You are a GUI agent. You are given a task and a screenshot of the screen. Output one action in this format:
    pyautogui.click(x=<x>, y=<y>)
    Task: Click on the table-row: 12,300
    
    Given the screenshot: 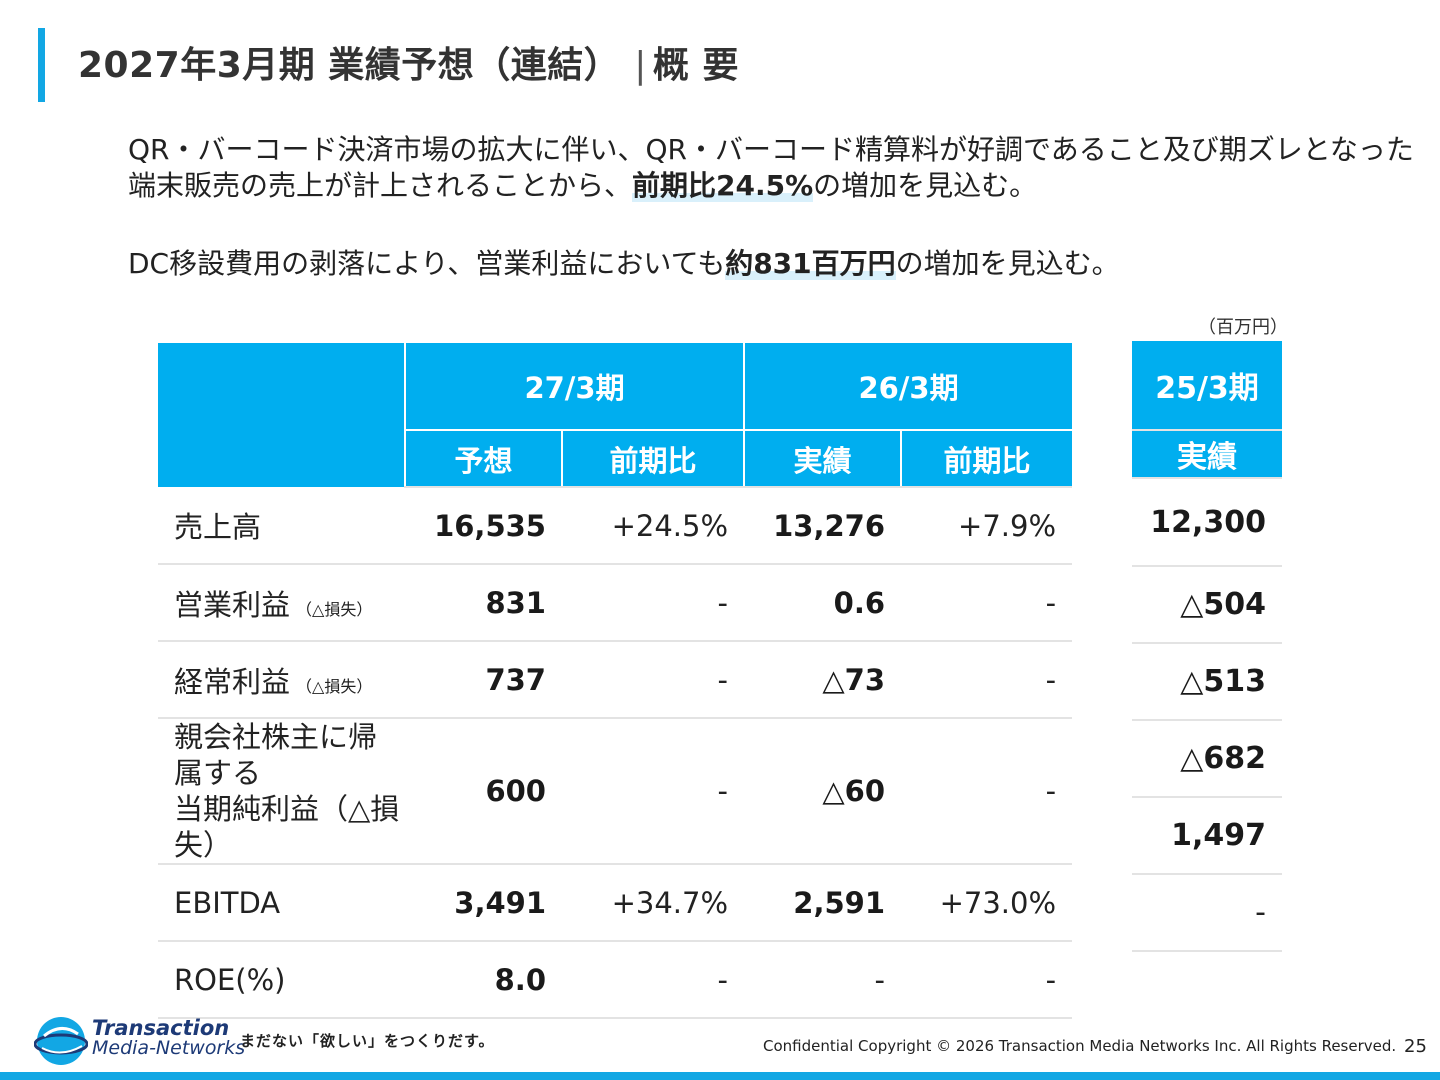 What is the action you would take?
    pyautogui.click(x=1207, y=522)
    